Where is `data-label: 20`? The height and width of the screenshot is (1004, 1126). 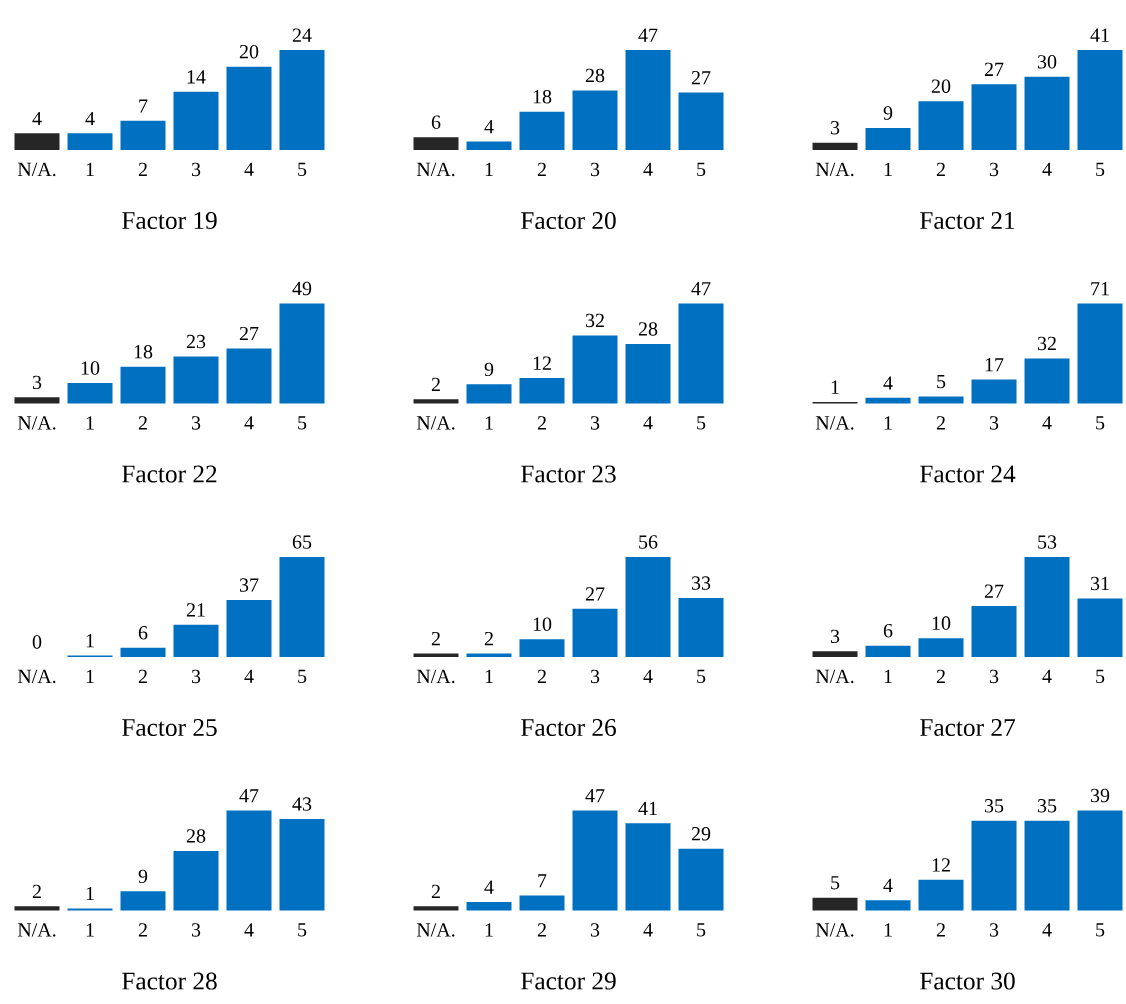 data-label: 20 is located at coordinates (941, 86).